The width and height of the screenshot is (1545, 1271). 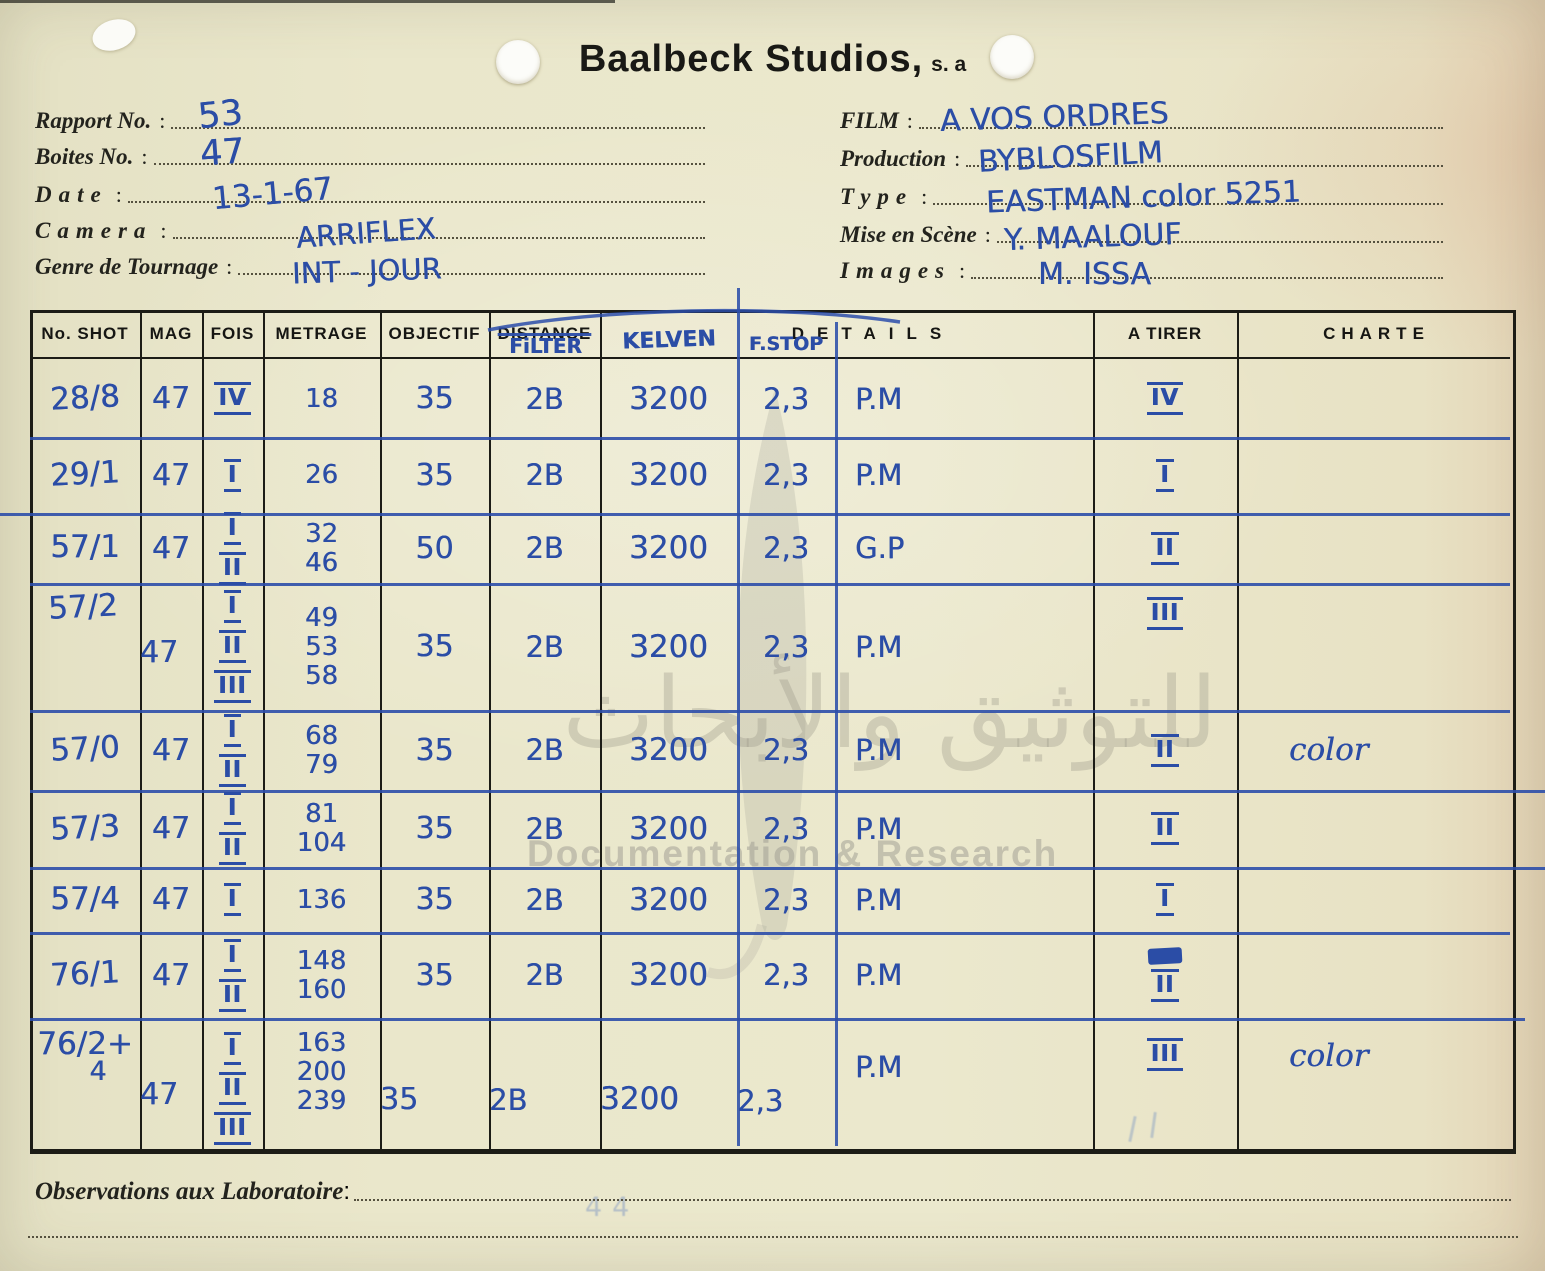 I want to click on mise-en-scene-label: Mise en Scène, so click(x=908, y=234).